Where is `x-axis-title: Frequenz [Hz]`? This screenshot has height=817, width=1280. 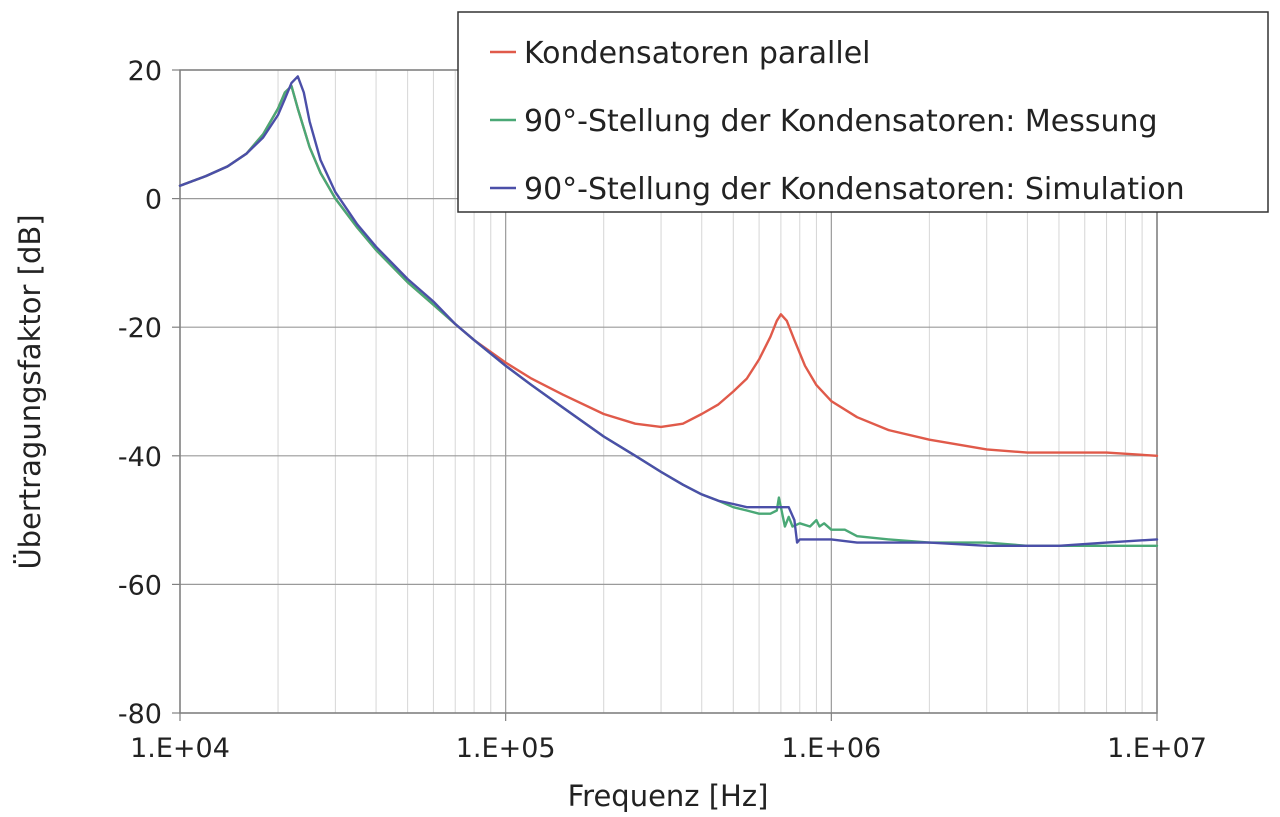 x-axis-title: Frequenz [Hz] is located at coordinates (668, 796).